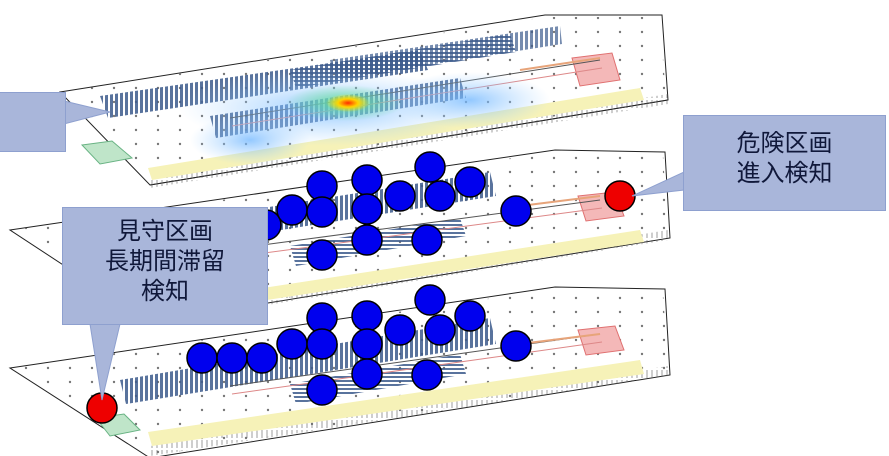 This screenshot has width=889, height=456. I want to click on shelf-block, so click(446, 53).